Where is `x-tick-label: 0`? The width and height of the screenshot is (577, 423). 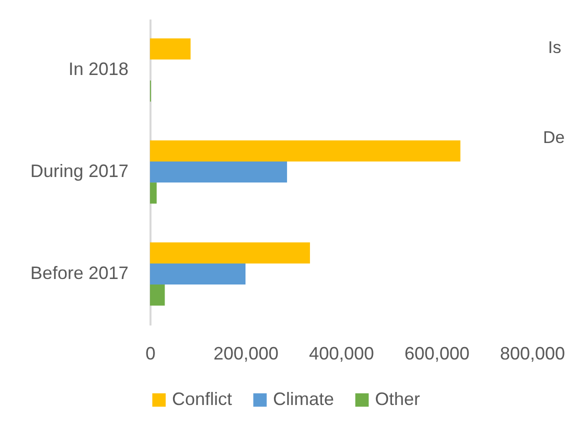 x-tick-label: 0 is located at coordinates (150, 354).